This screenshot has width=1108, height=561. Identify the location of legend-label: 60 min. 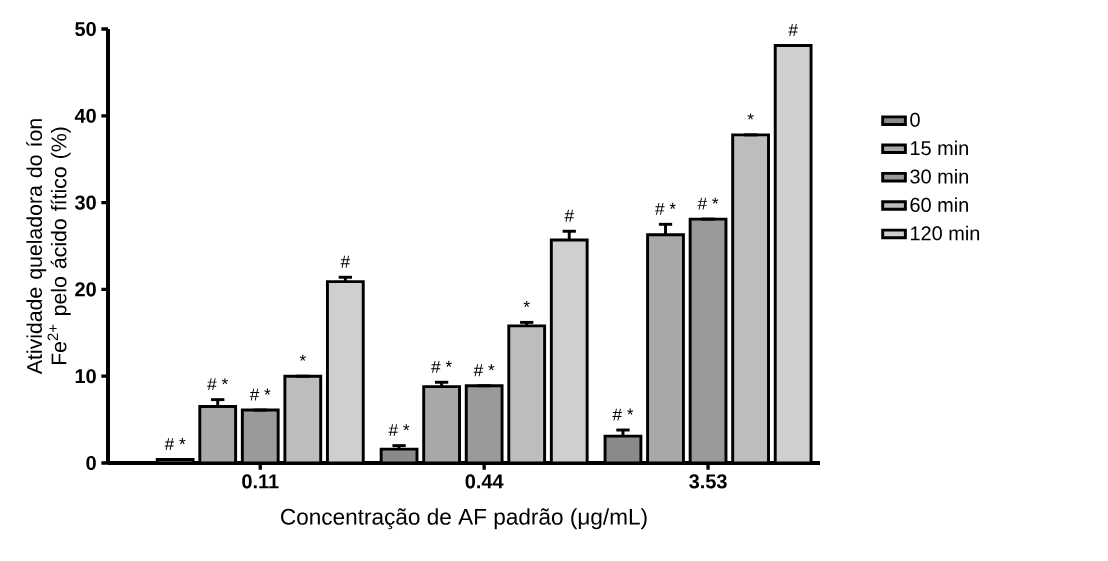
(939, 204).